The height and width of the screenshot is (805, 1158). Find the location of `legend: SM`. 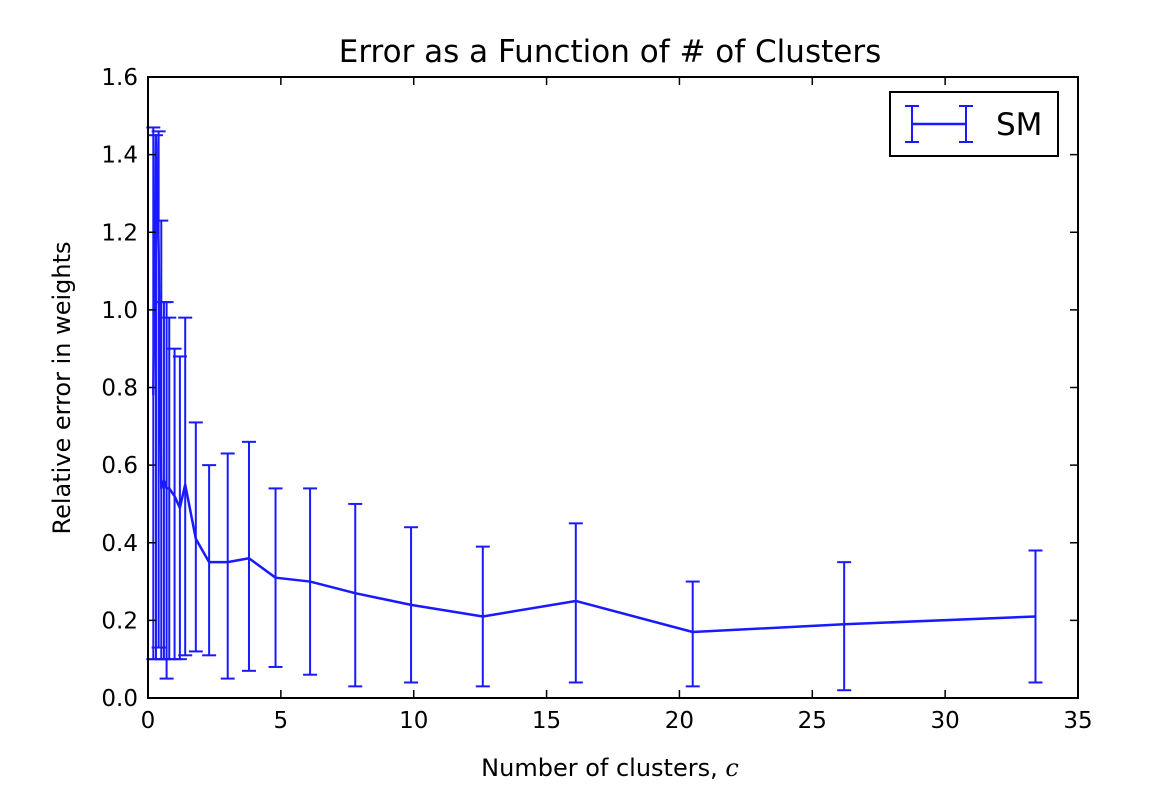

legend: SM is located at coordinates (974, 124).